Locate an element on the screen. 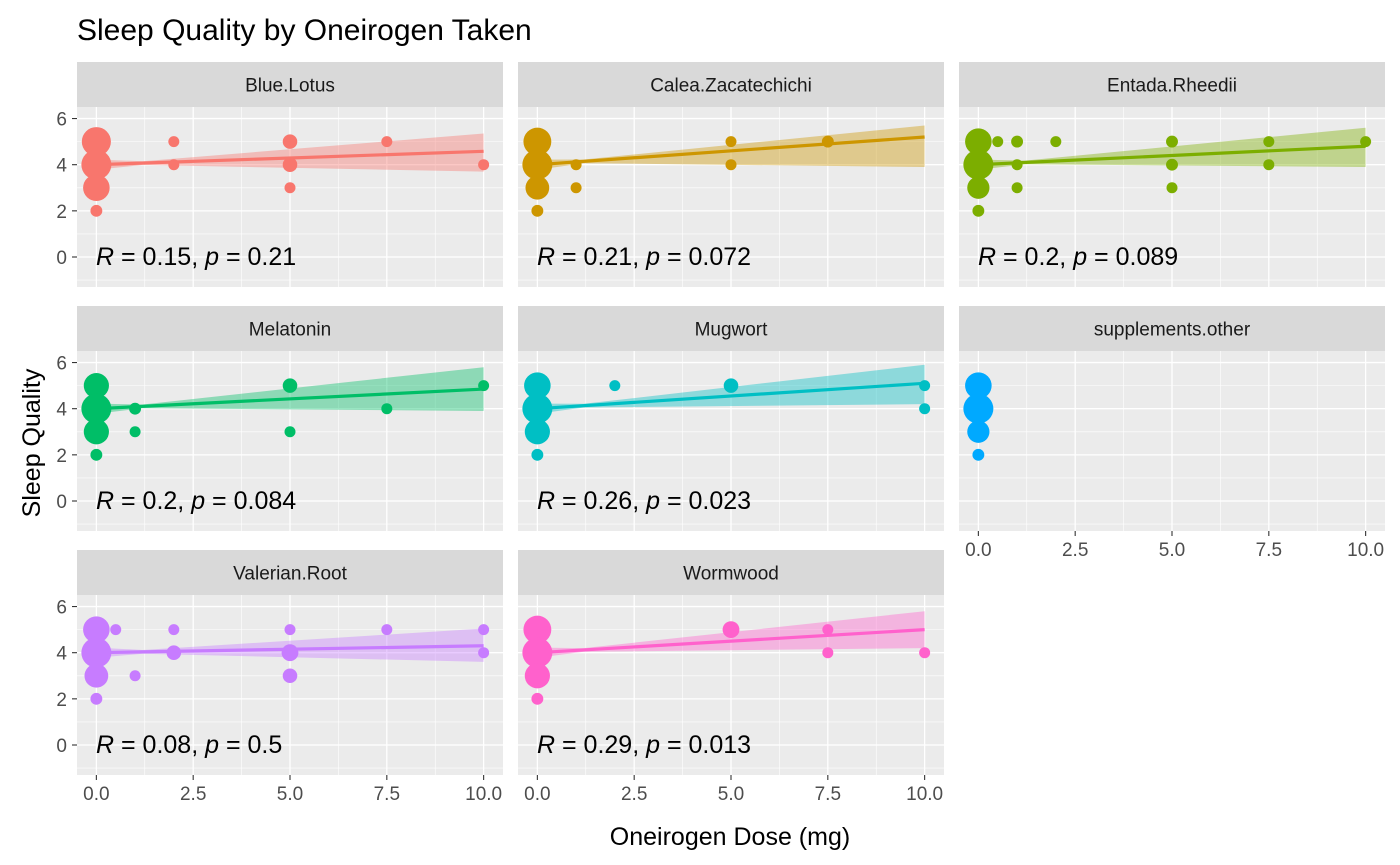 The image size is (1400, 865). facet-strip-label: Blue.Lotus is located at coordinates (290, 86).